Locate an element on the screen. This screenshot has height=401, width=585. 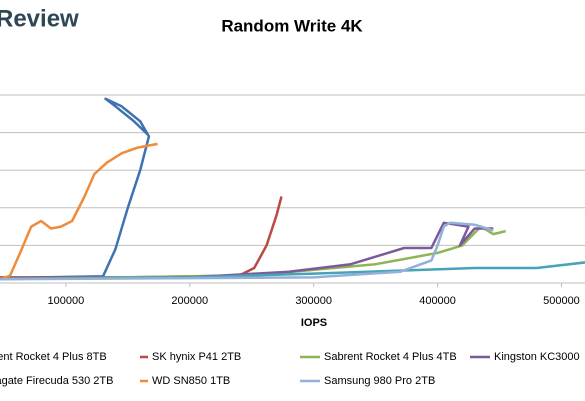
chart-title: Random Write 4K is located at coordinates (292, 25).